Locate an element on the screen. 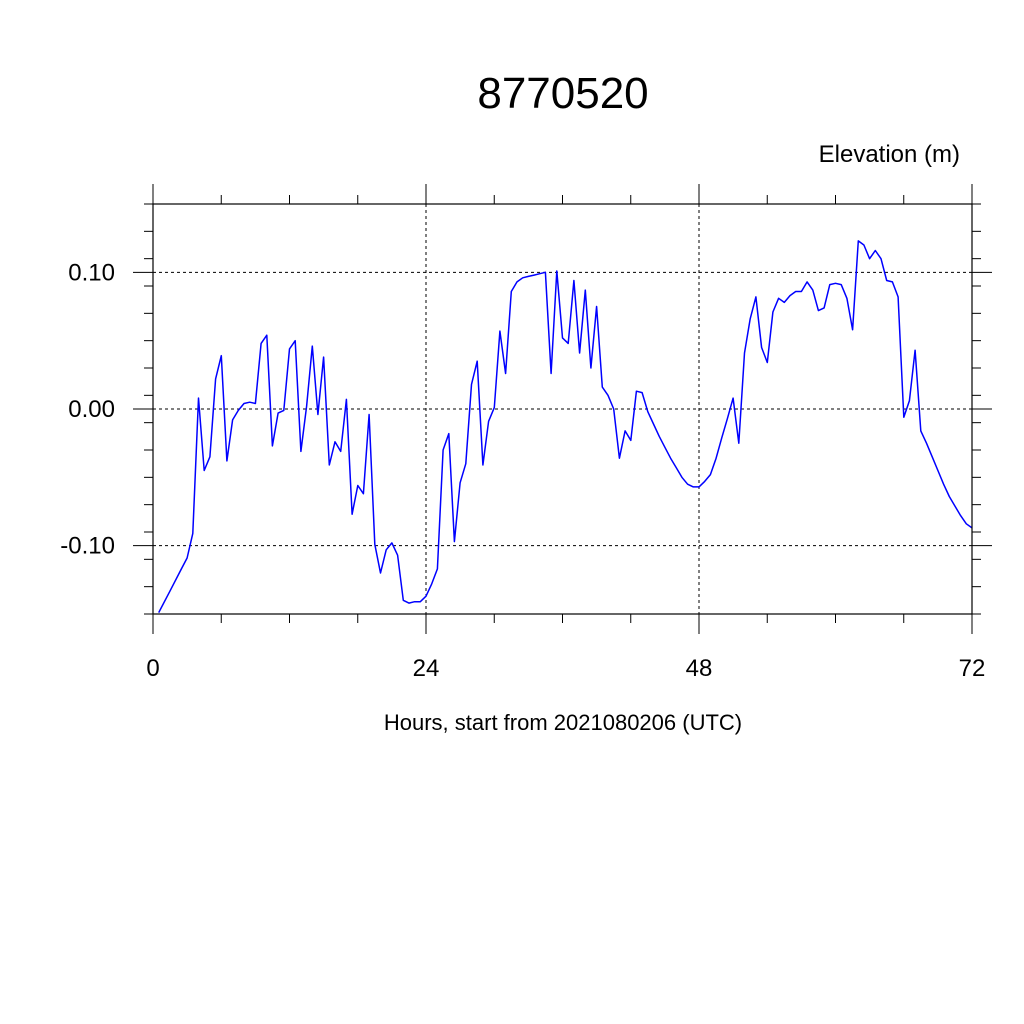  y-tick-label: 0.00 is located at coordinates (91, 409).